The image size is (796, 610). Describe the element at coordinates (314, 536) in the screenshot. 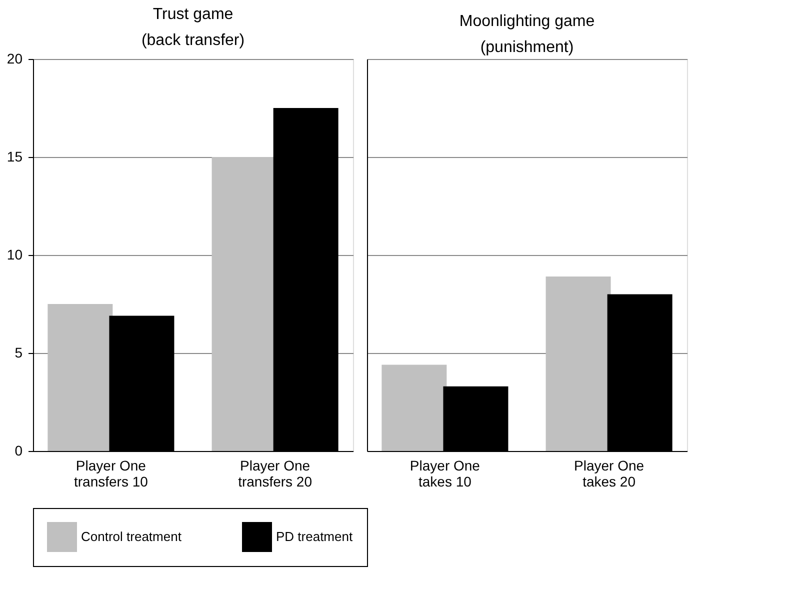

I see `legend-label: PD treatment` at that location.